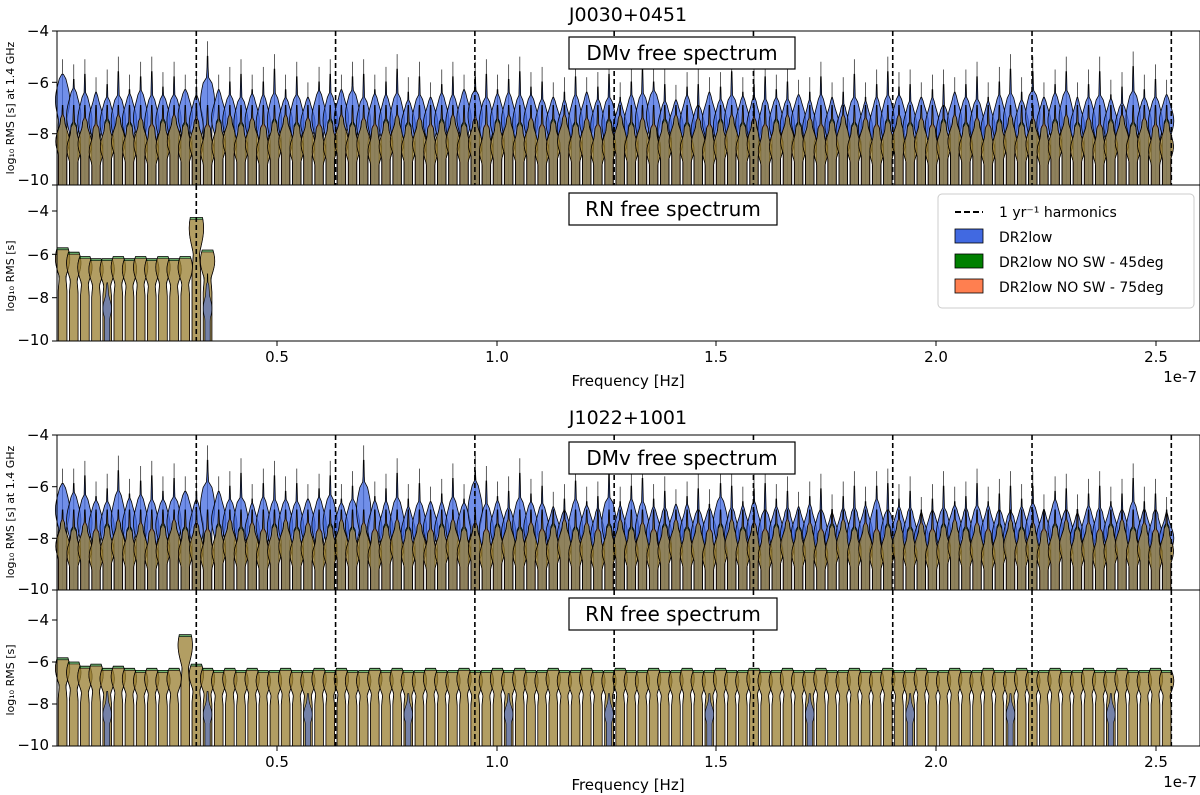  I want to click on chart-0-rn-panel-label: RN free spectrum, so click(673, 209).